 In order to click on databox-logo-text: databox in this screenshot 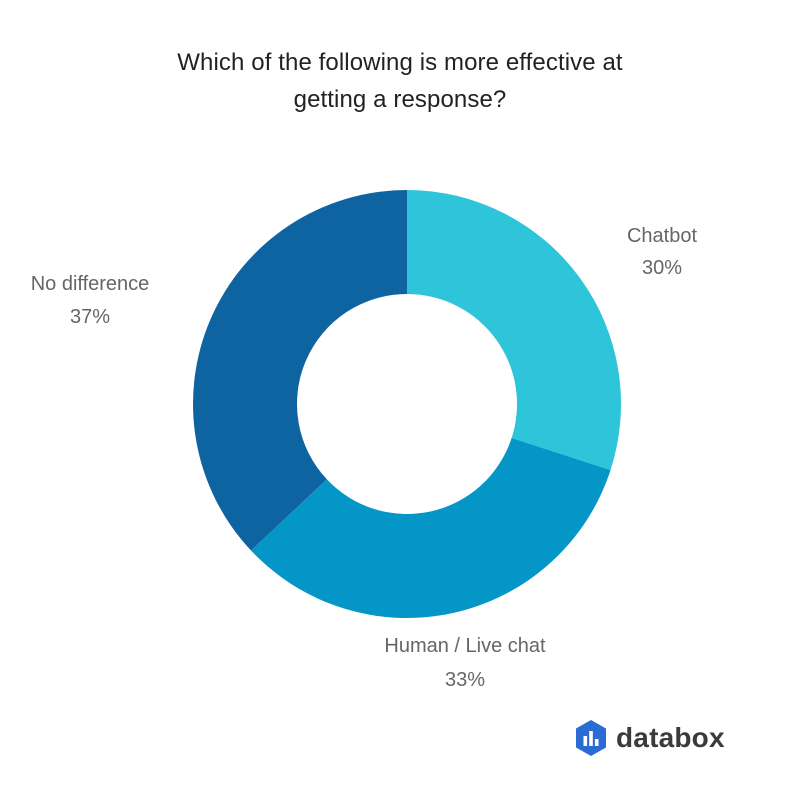, I will do `click(670, 737)`.